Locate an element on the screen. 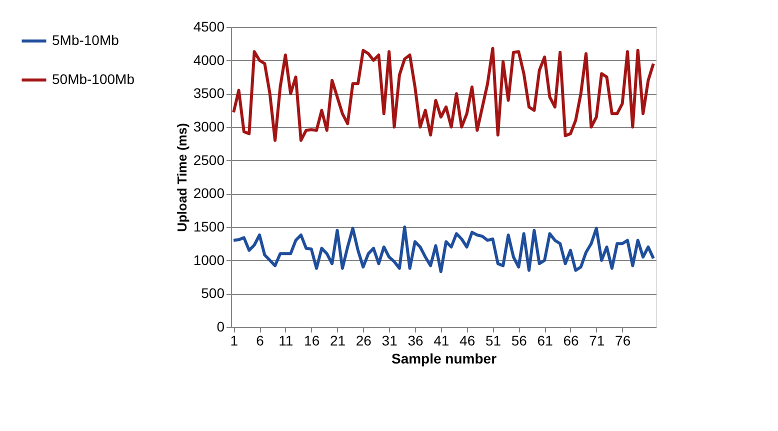 The image size is (778, 431). x-tick-label: 11 is located at coordinates (286, 340).